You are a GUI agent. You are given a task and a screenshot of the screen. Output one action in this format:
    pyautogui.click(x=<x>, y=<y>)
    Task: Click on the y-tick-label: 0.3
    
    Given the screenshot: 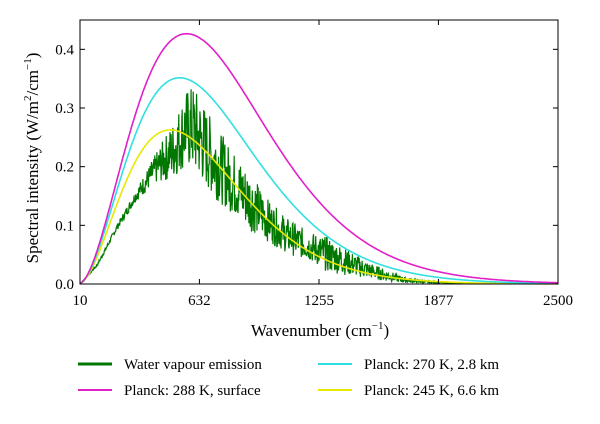 What is the action you would take?
    pyautogui.click(x=64, y=109)
    